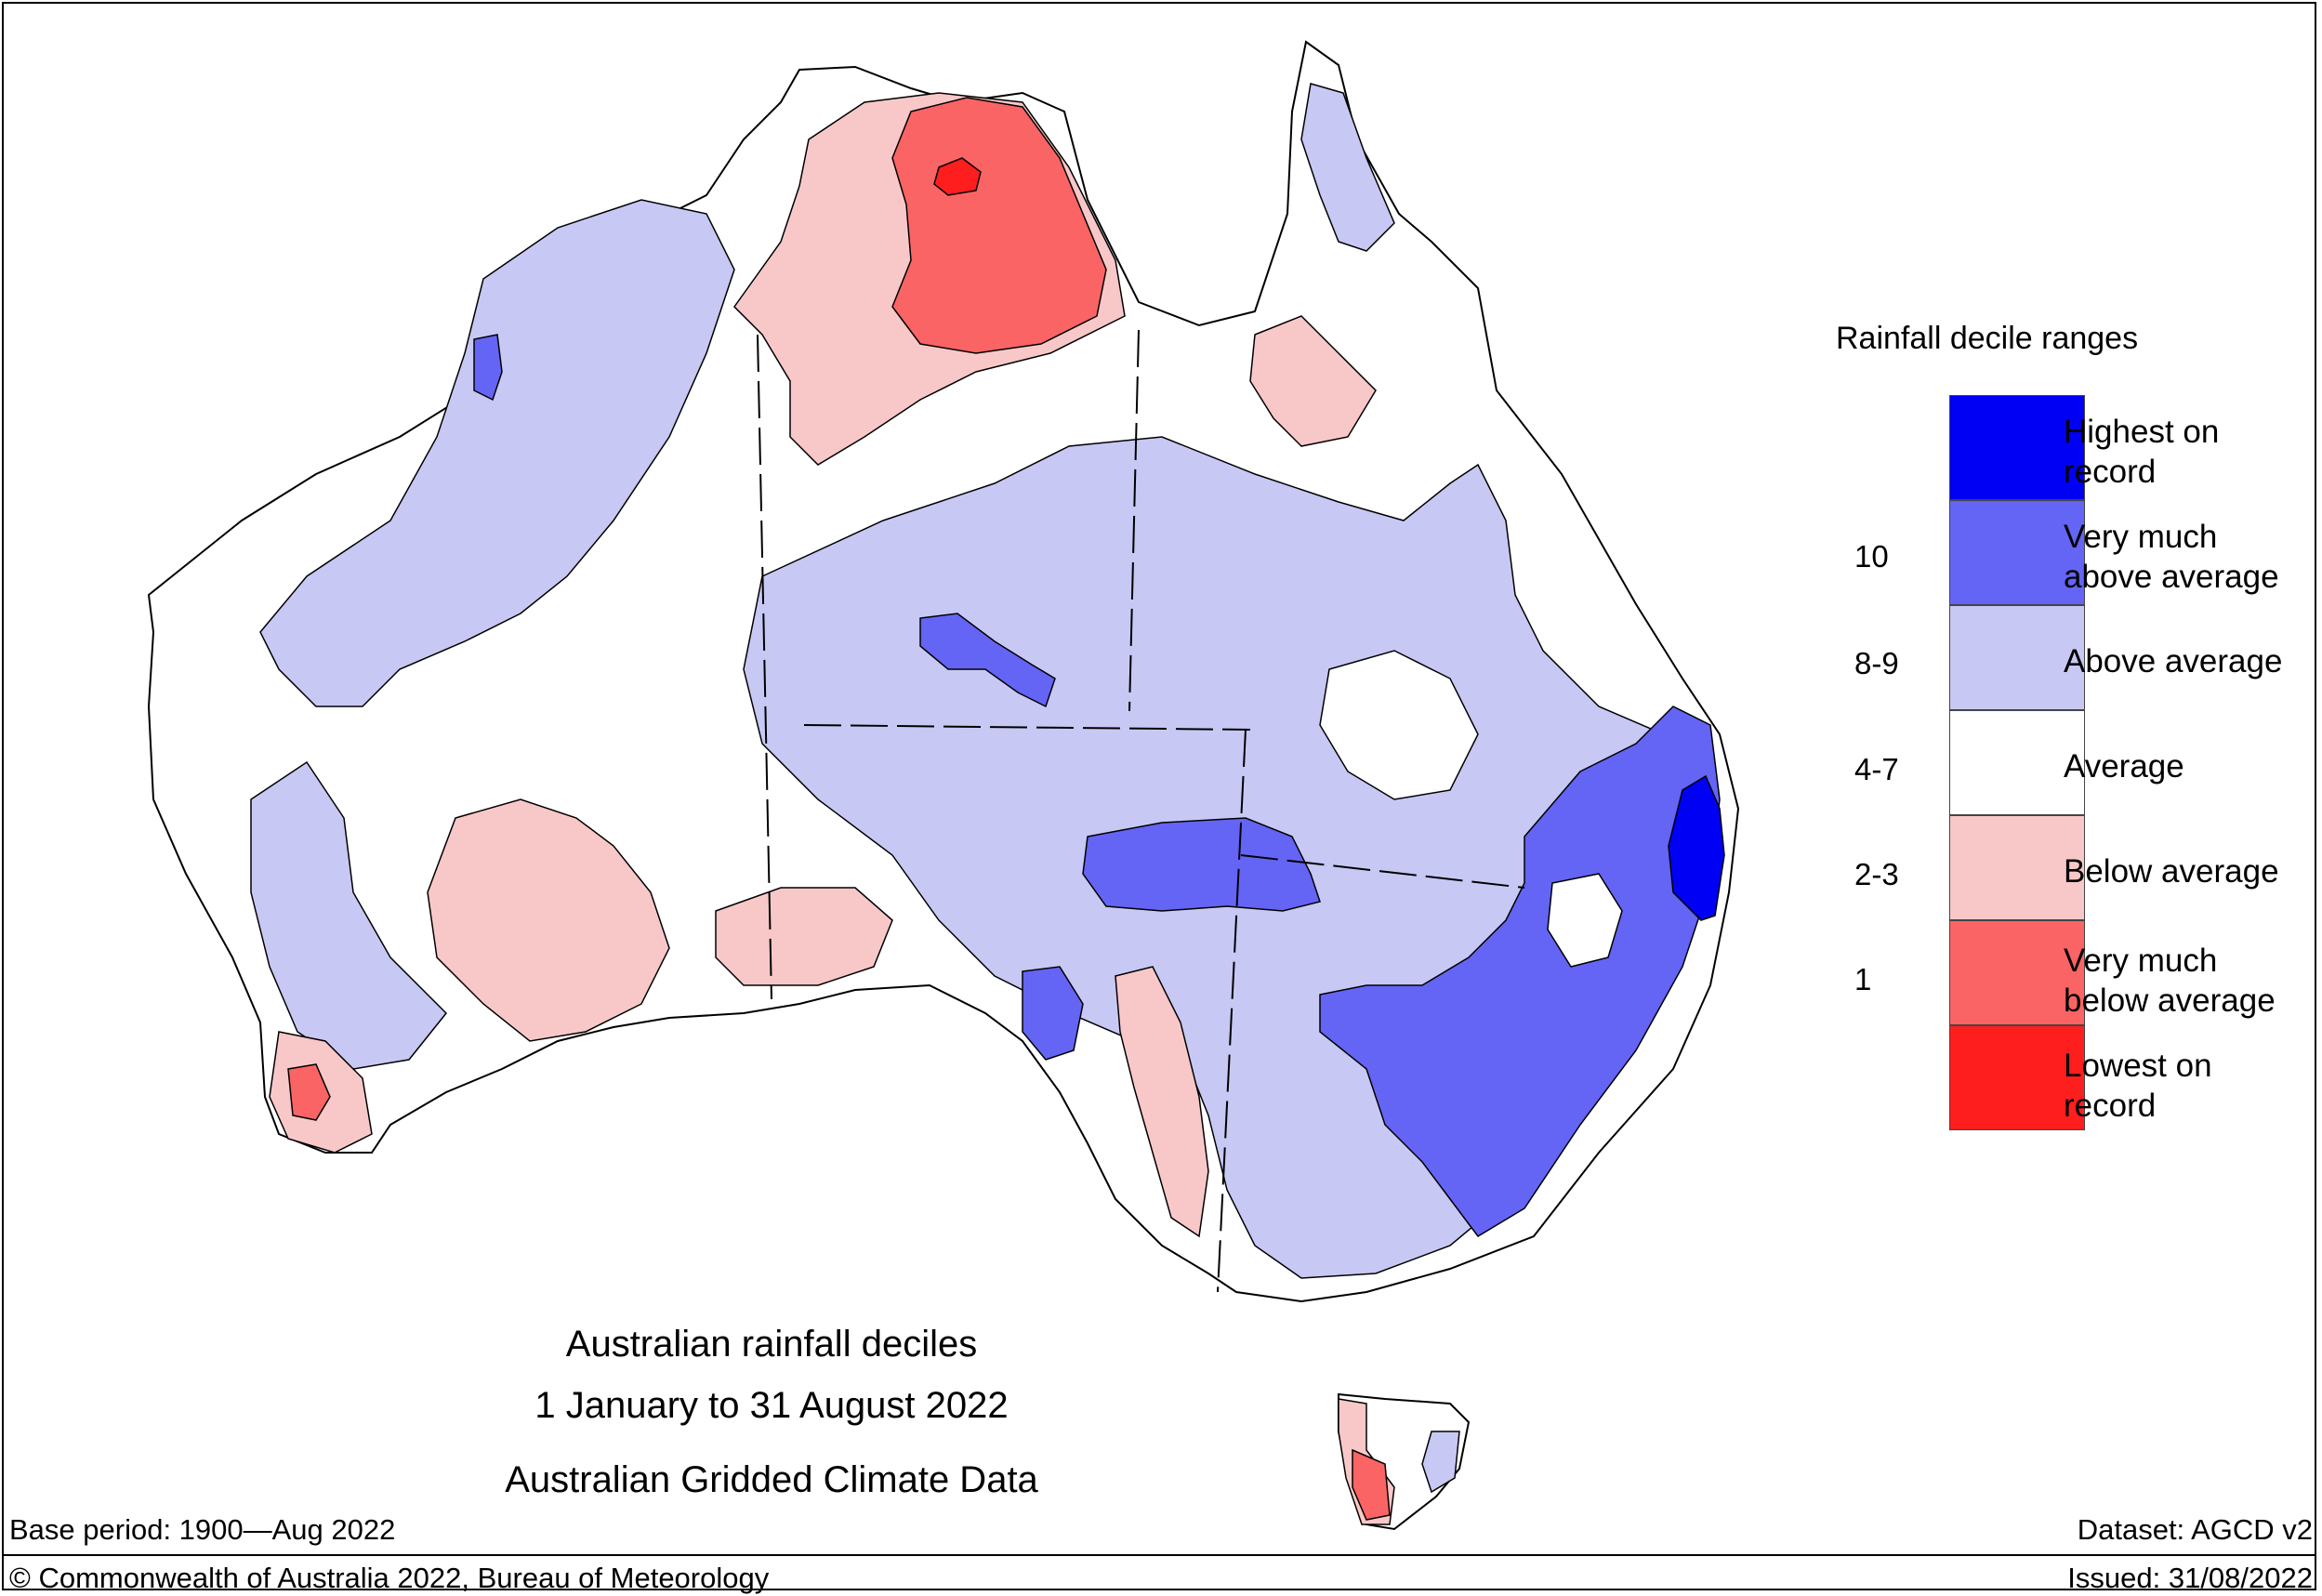 The width and height of the screenshot is (2322, 1596). What do you see at coordinates (2017, 972) in the screenshot?
I see `legend-swatch-very-much-below-average` at bounding box center [2017, 972].